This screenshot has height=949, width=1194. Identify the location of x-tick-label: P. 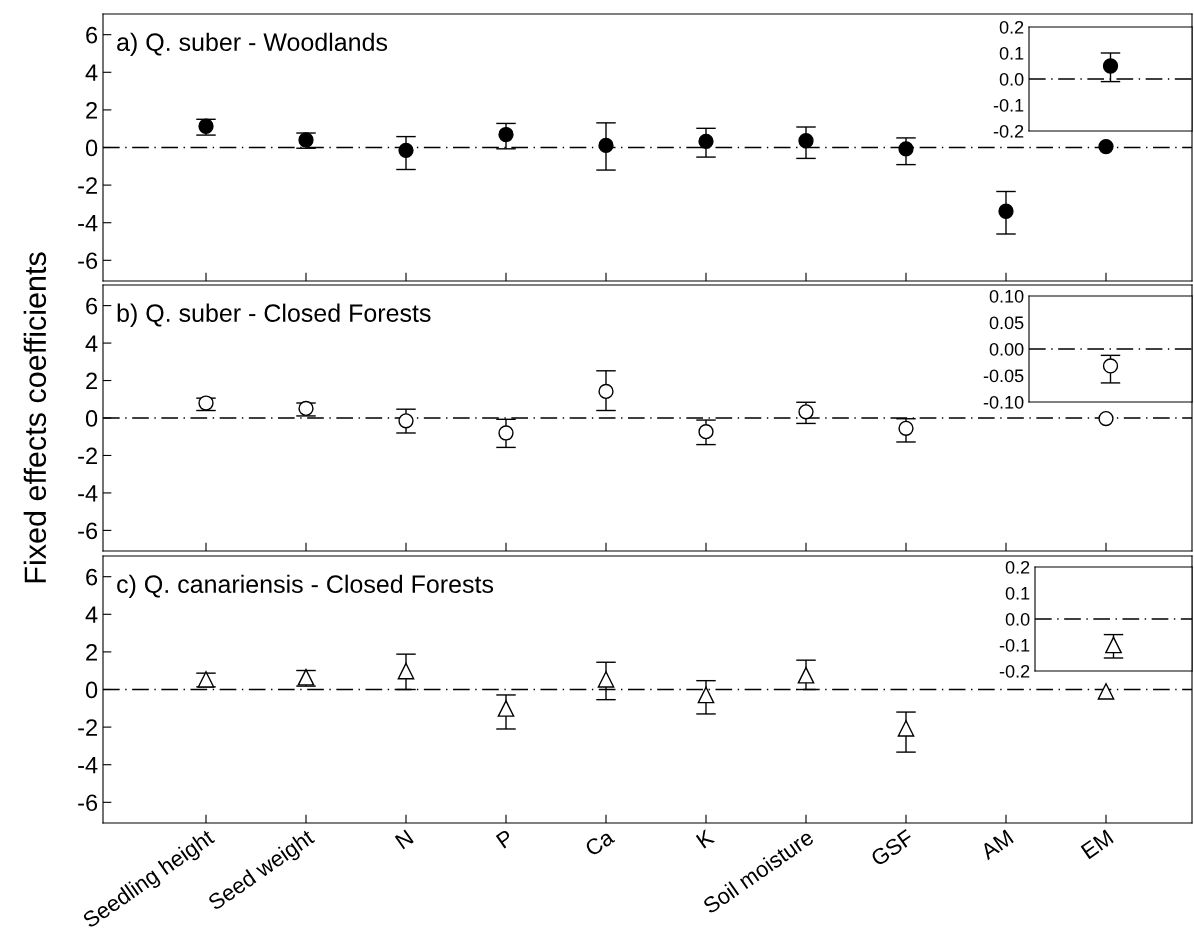
(505, 839).